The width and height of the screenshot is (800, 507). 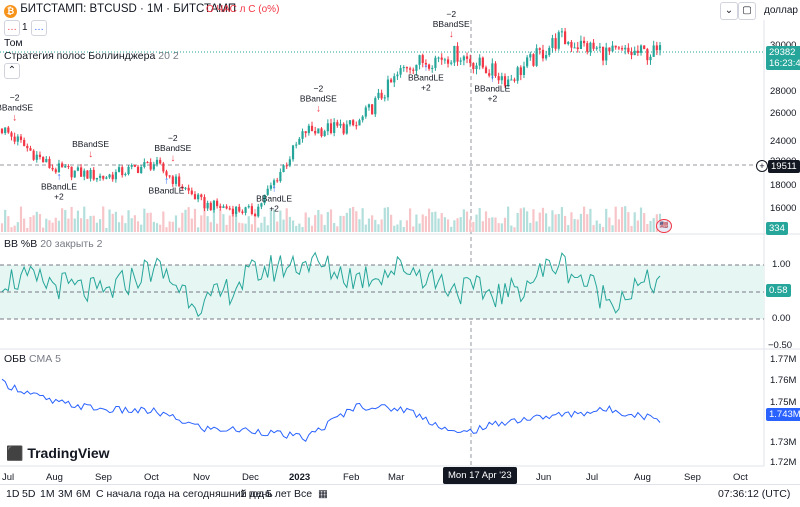 What do you see at coordinates (58, 453) in the screenshot?
I see `tradingview-logo: ⬛ TradingView` at bounding box center [58, 453].